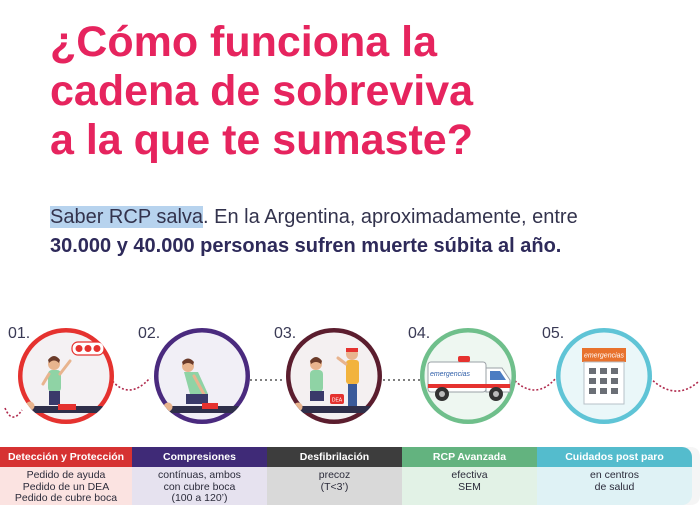 This screenshot has width=700, height=528. I want to click on step-2-line-1: contínuas, ambos, so click(199, 475).